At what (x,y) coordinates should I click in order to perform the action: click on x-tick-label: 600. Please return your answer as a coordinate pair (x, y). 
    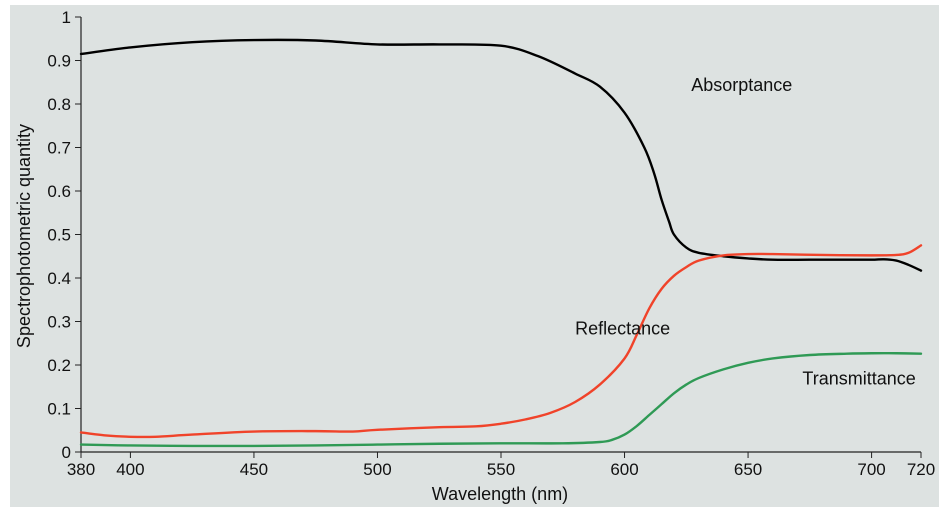
    Looking at the image, I should click on (624, 469).